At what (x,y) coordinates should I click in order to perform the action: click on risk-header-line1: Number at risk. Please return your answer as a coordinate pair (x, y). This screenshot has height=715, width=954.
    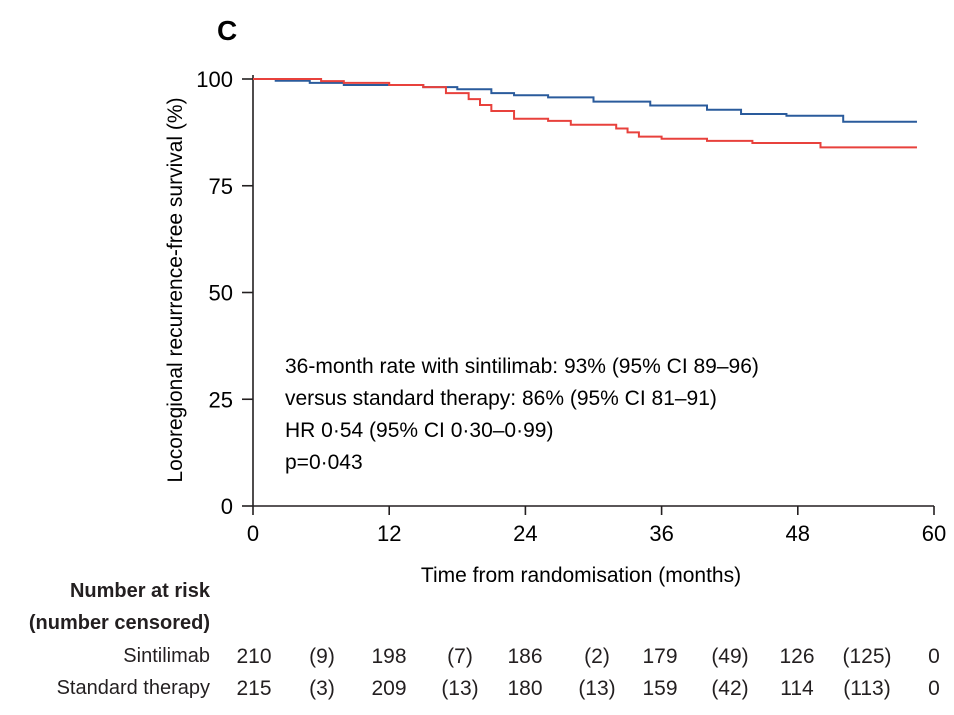
    Looking at the image, I should click on (139, 591).